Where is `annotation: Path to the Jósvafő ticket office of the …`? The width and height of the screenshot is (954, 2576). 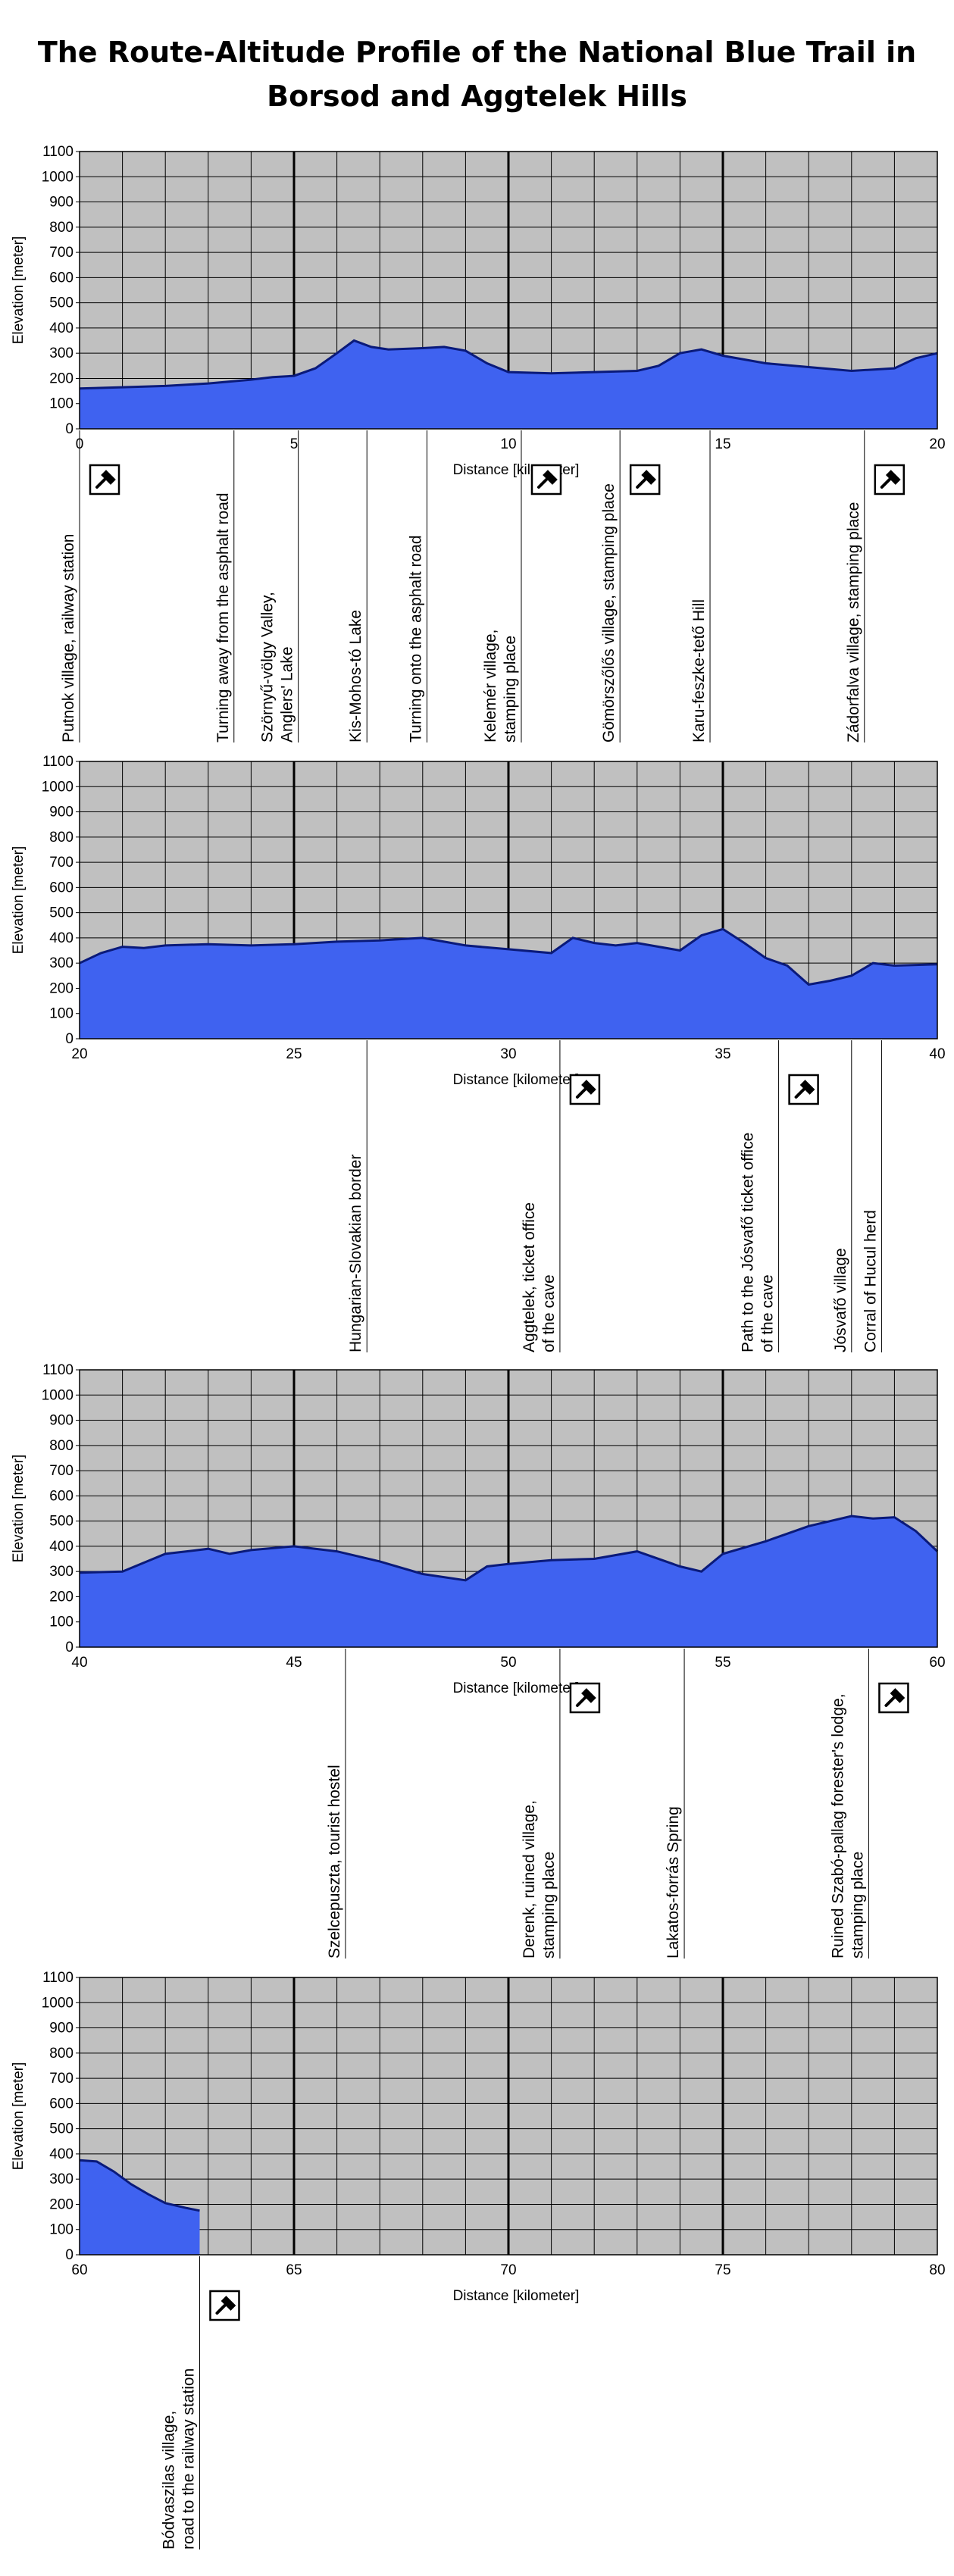
annotation: Path to the Jósvafő ticket office of the … is located at coordinates (779, 1196).